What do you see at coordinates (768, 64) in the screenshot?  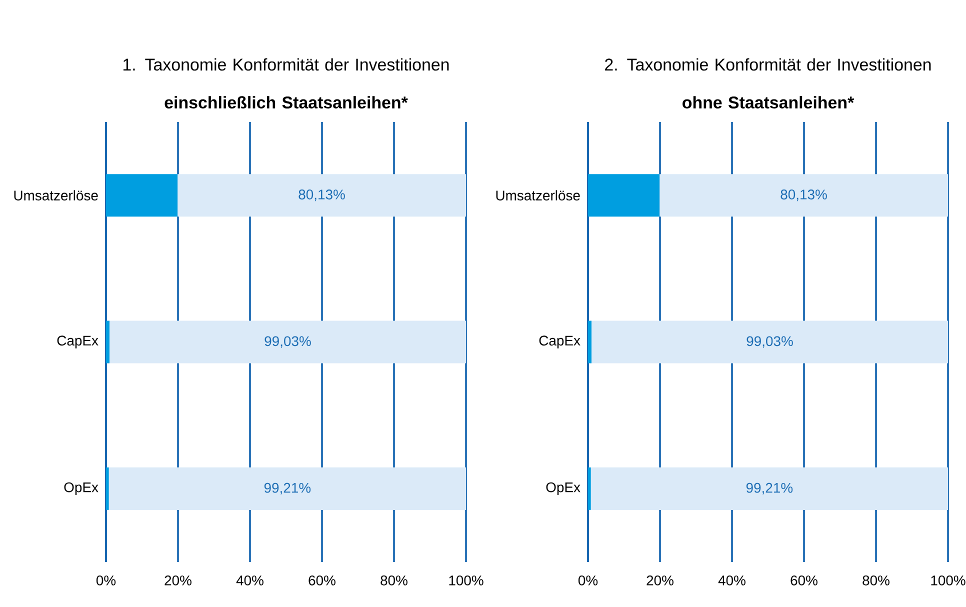 I see `chart-title: 2. Taxonomie Konformität der Investitionen` at bounding box center [768, 64].